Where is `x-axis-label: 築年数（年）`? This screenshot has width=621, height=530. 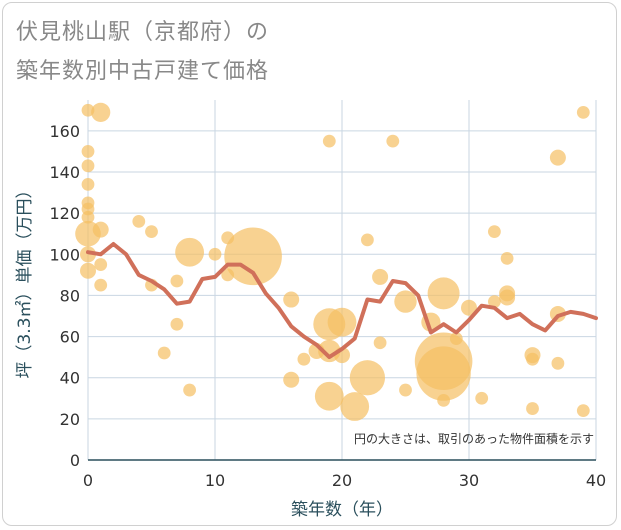
x-axis-label: 築年数（年） is located at coordinates (342, 510).